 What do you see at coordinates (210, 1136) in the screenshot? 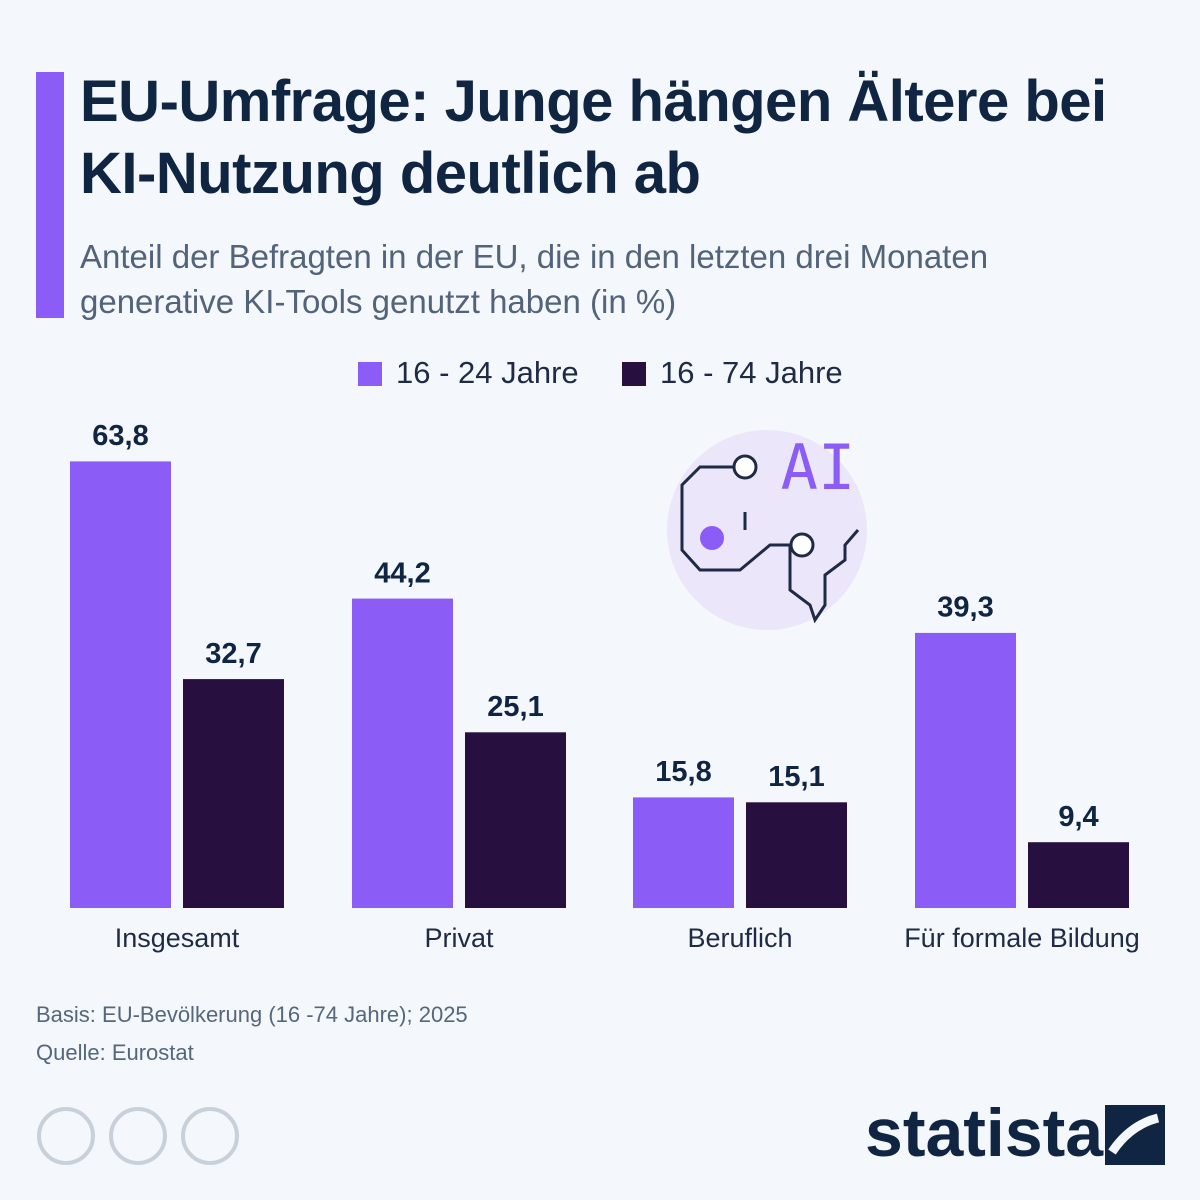
I see `nd-icon` at bounding box center [210, 1136].